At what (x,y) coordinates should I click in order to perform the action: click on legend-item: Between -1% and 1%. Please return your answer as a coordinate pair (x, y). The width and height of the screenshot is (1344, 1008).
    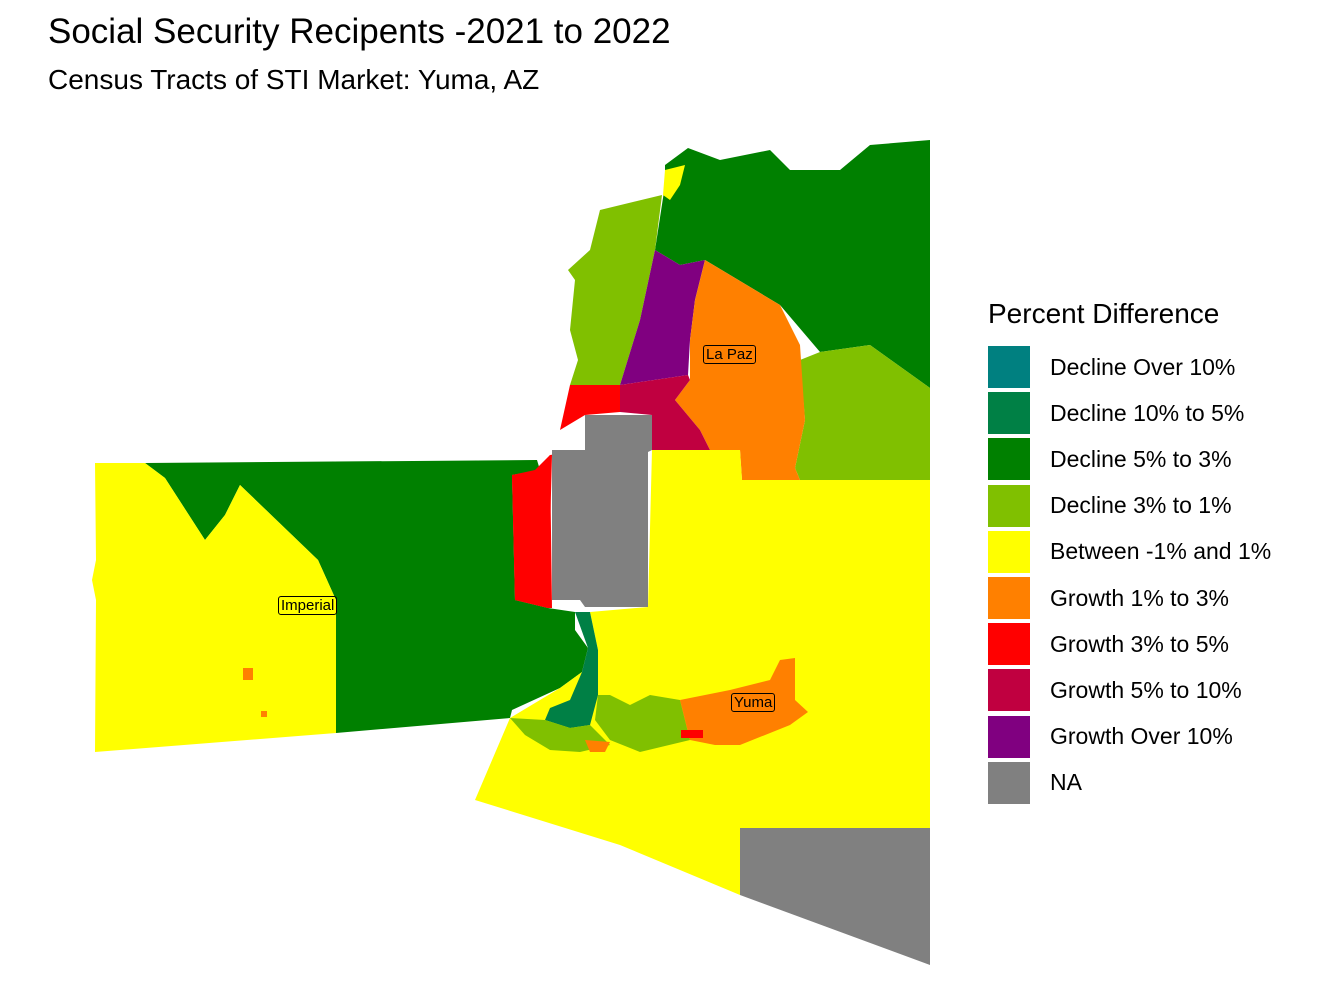
    Looking at the image, I should click on (1129, 552).